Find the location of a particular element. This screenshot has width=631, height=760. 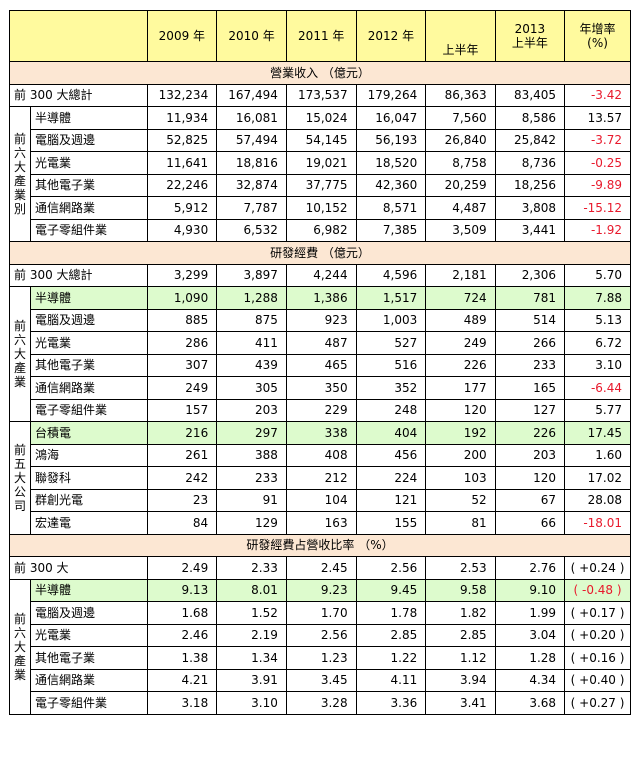

growth-cell: -15.12 is located at coordinates (597, 208).